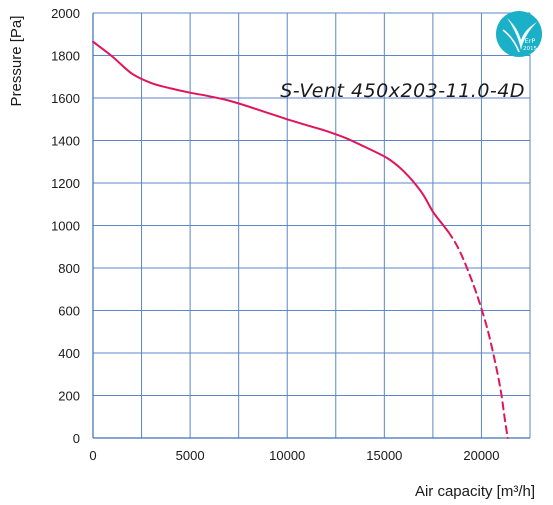  I want to click on y-tick-label-7: 1400, so click(65, 141).